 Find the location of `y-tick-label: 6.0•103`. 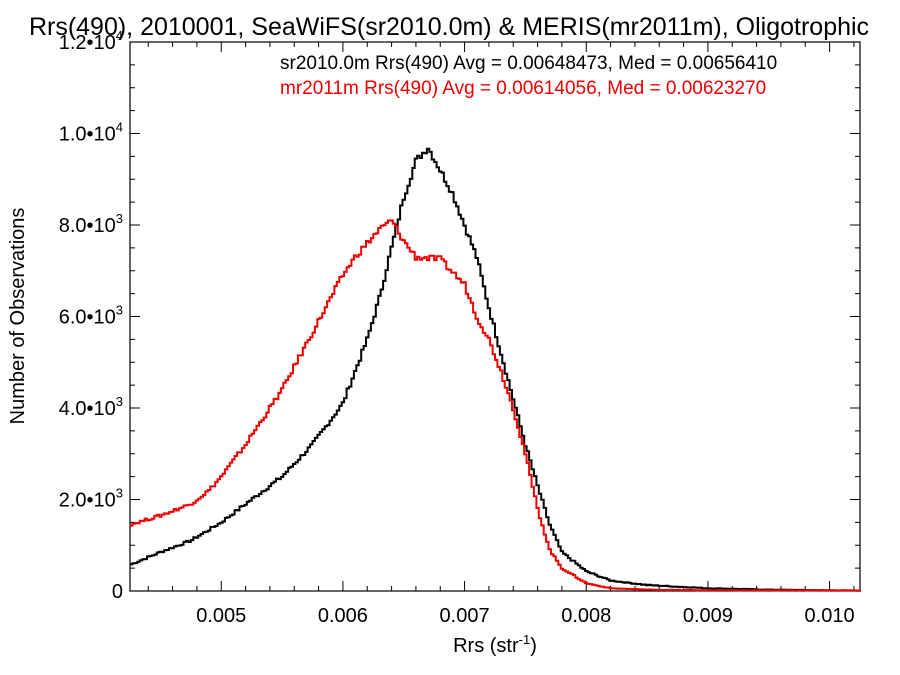

y-tick-label: 6.0•103 is located at coordinates (91, 316).